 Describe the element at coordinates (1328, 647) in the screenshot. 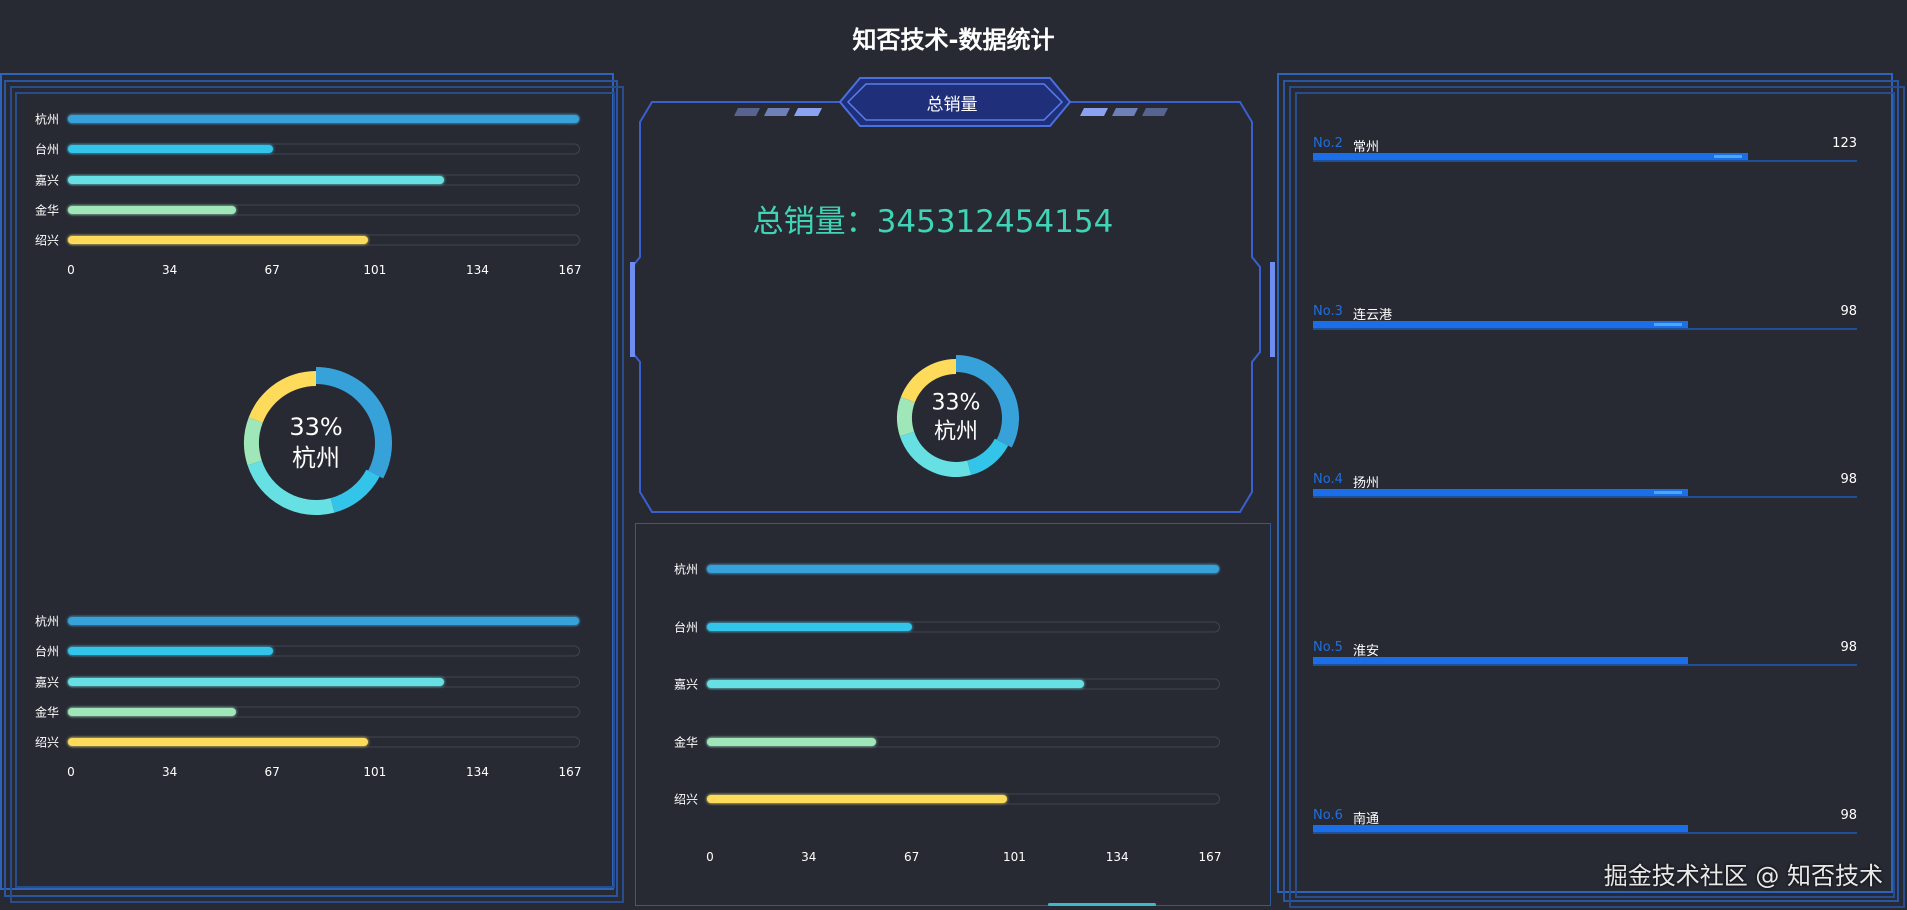

I see `rank-number: No.5` at that location.